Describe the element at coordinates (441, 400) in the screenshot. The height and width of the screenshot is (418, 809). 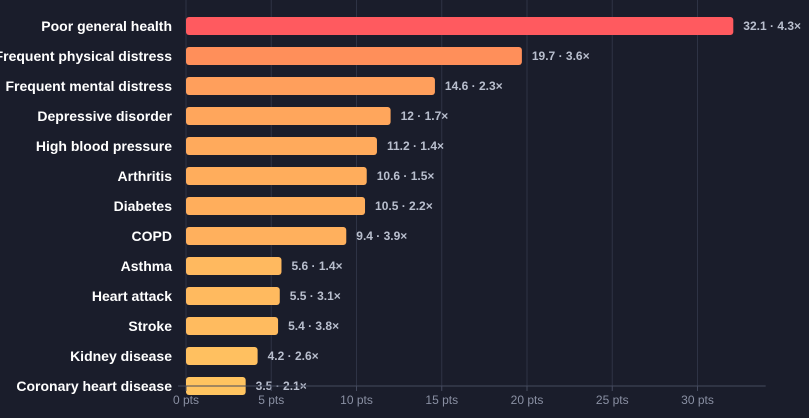
I see `x-tick-label: 15 pts` at that location.